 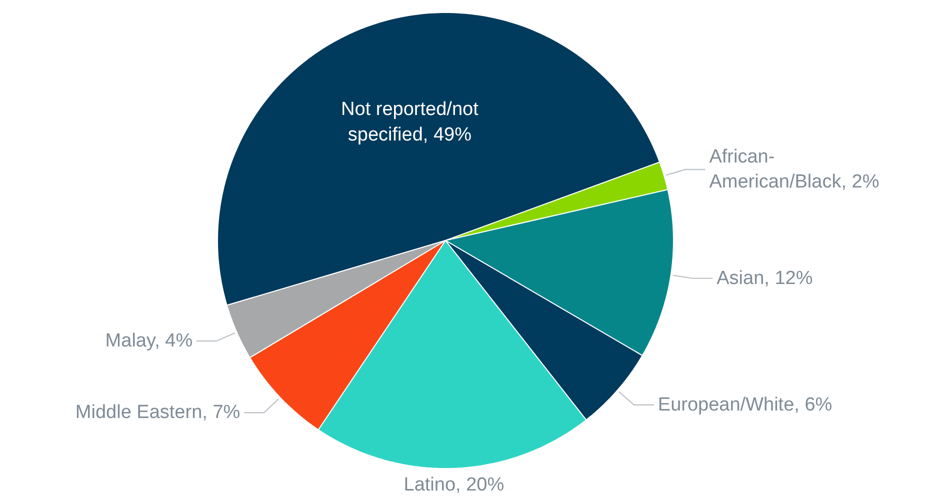 What do you see at coordinates (745, 405) in the screenshot?
I see `slice-label: European/White, 6%` at bounding box center [745, 405].